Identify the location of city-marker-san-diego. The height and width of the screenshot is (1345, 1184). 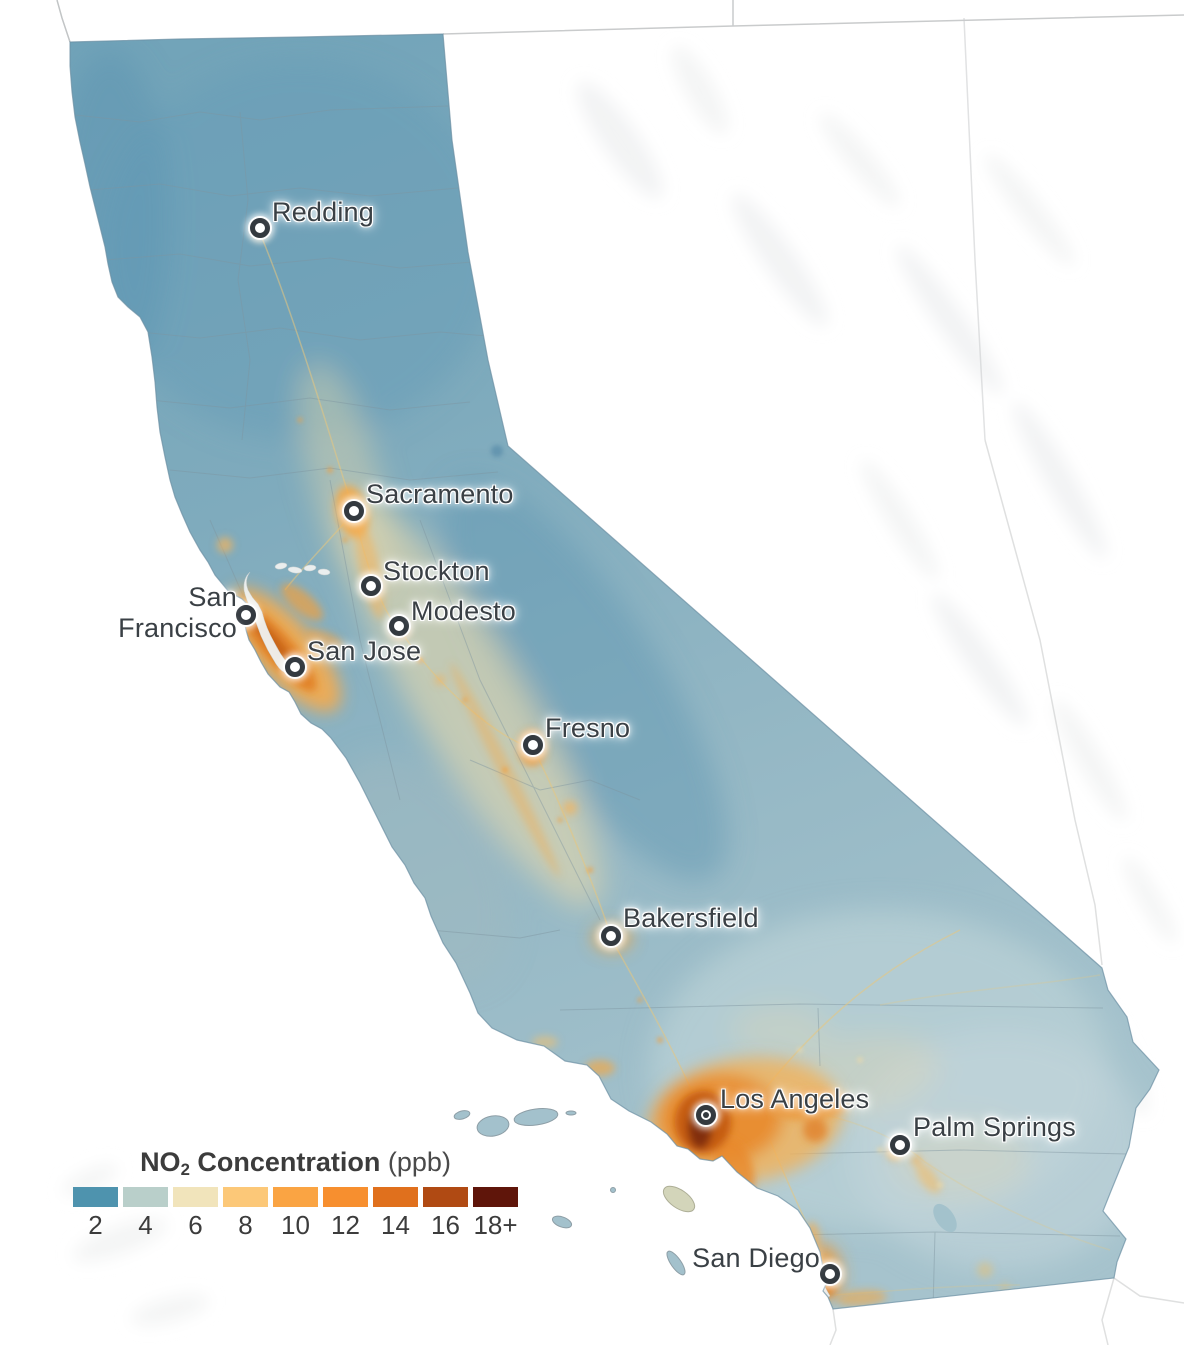
(830, 1274).